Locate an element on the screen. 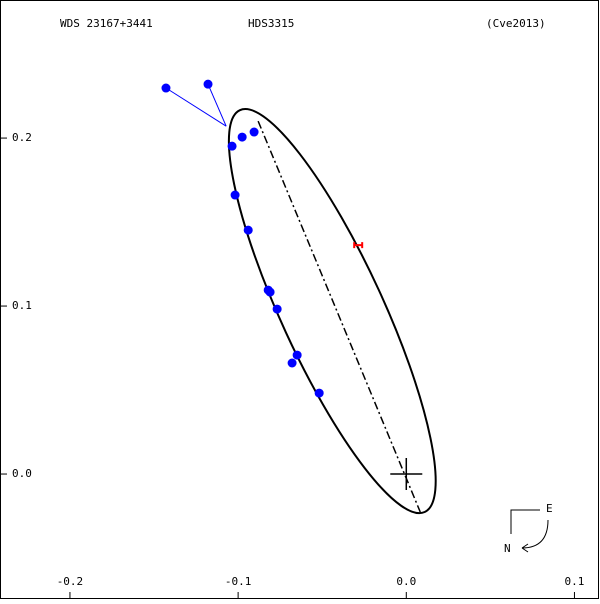 This screenshot has width=600, height=604. compass is located at coordinates (525, 521).